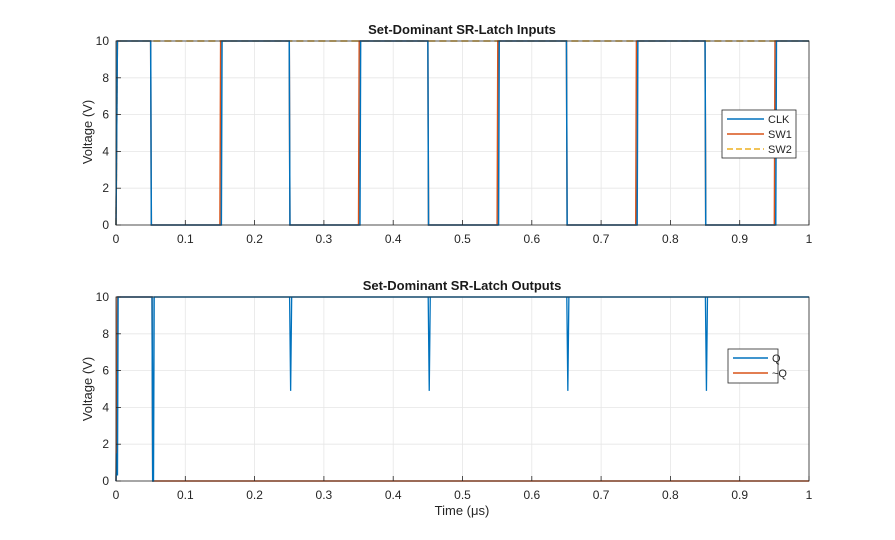 The image size is (895, 540). I want to click on inputs-legend: CLK SW1 SW2, so click(759, 134).